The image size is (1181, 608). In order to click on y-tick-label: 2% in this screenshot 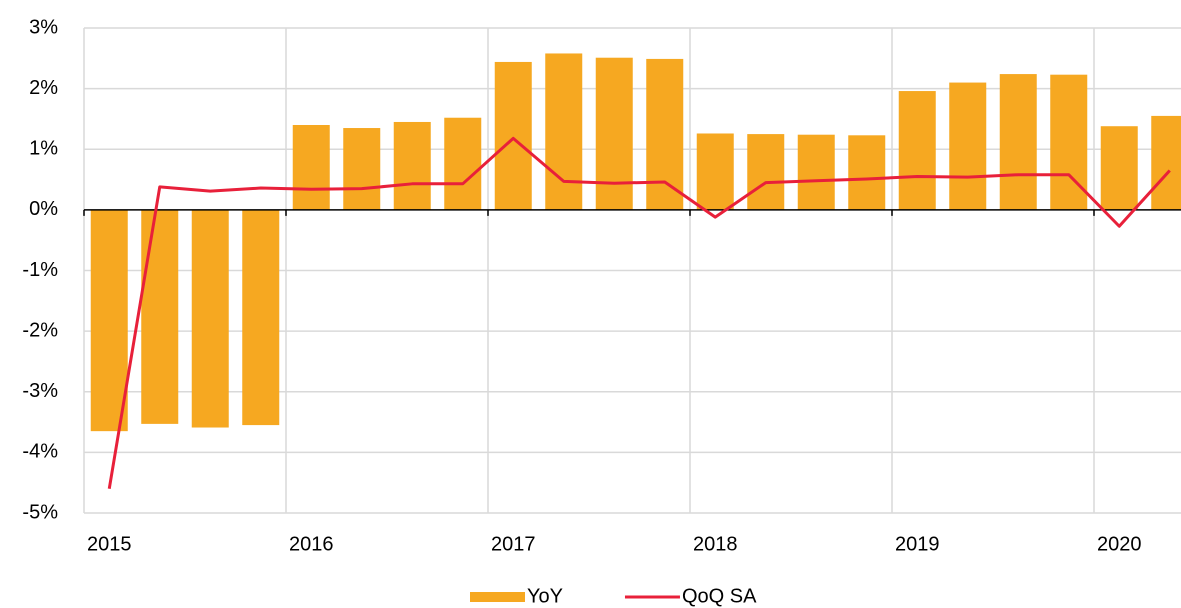, I will do `click(43, 88)`.